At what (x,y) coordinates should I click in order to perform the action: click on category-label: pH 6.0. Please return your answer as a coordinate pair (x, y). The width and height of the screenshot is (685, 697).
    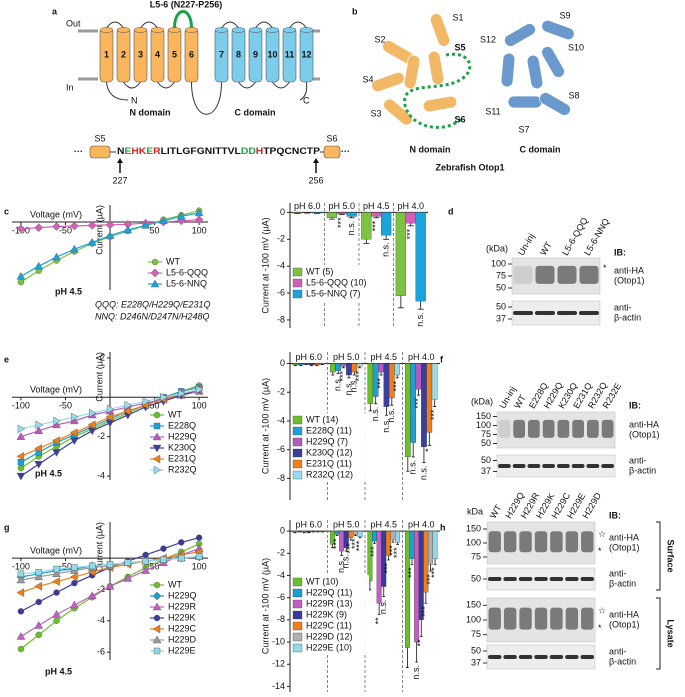
    Looking at the image, I should click on (308, 357).